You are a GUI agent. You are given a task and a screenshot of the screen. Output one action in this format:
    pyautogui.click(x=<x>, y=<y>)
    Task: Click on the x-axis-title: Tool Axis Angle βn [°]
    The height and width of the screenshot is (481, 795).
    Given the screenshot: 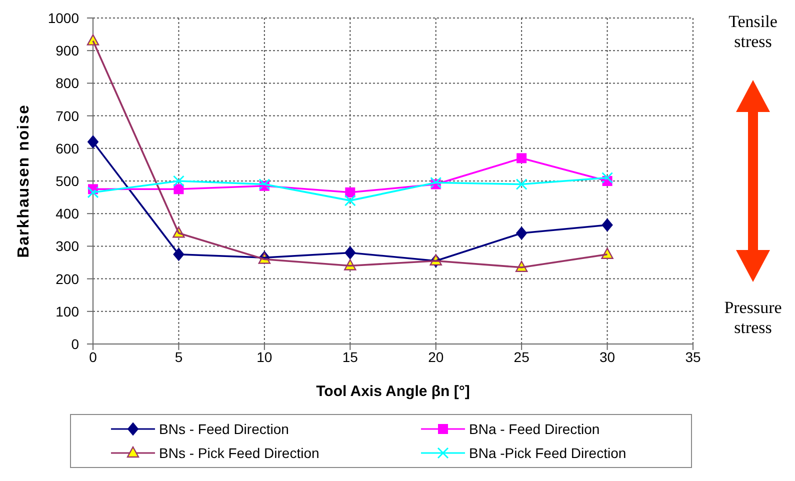 What is the action you would take?
    pyautogui.click(x=393, y=391)
    